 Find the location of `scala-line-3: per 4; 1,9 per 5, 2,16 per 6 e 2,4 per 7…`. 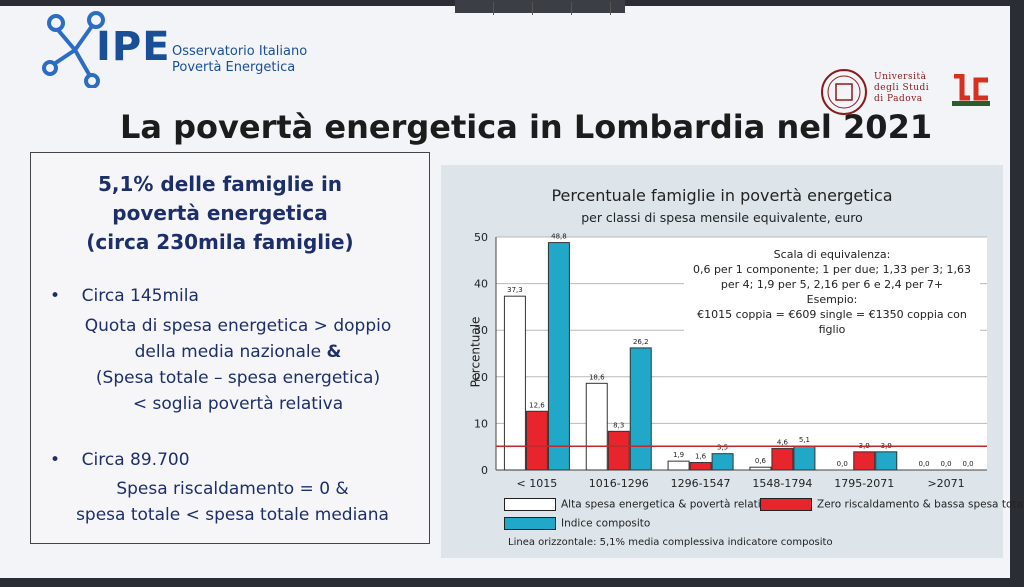

scala-line-3: per 4; 1,9 per 5, 2,16 per 6 e 2,4 per 7… is located at coordinates (832, 284).